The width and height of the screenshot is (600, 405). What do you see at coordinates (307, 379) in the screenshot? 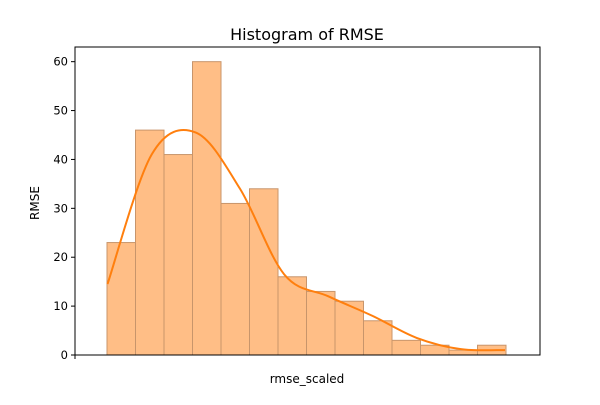
I see `x-axis-label: rmse_scaled` at bounding box center [307, 379].